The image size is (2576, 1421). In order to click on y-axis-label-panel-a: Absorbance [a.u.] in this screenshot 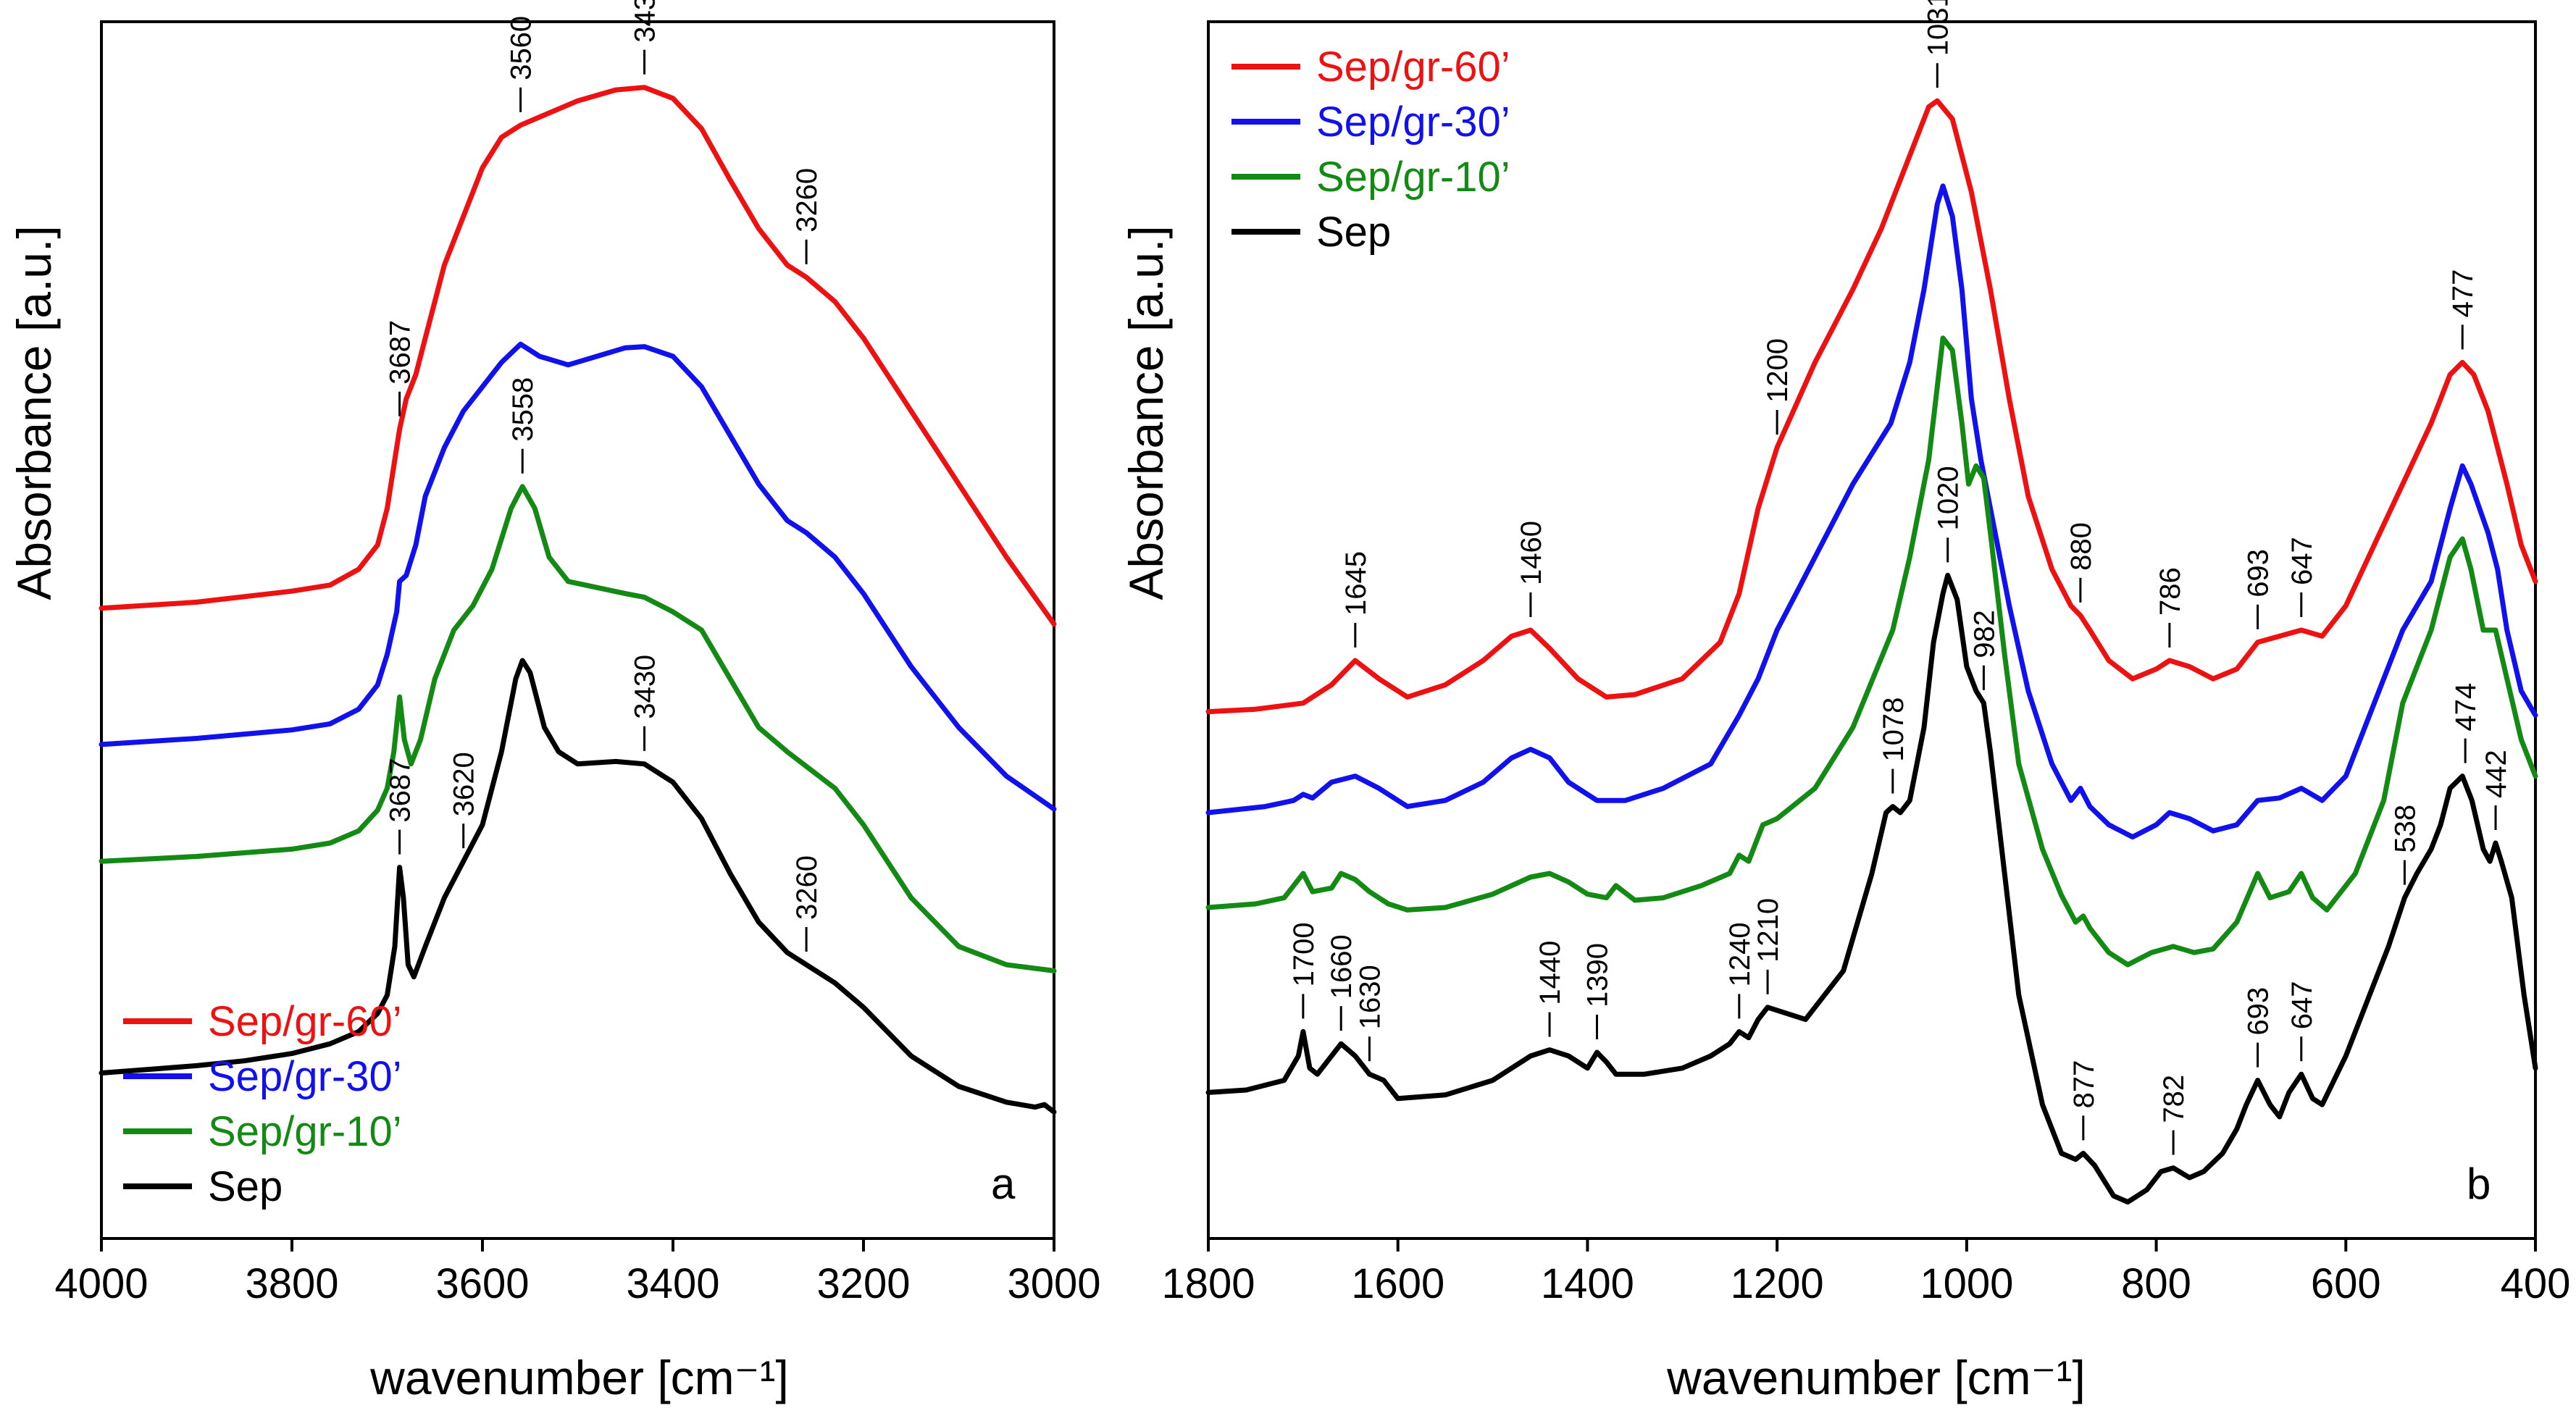, I will do `click(34, 412)`.